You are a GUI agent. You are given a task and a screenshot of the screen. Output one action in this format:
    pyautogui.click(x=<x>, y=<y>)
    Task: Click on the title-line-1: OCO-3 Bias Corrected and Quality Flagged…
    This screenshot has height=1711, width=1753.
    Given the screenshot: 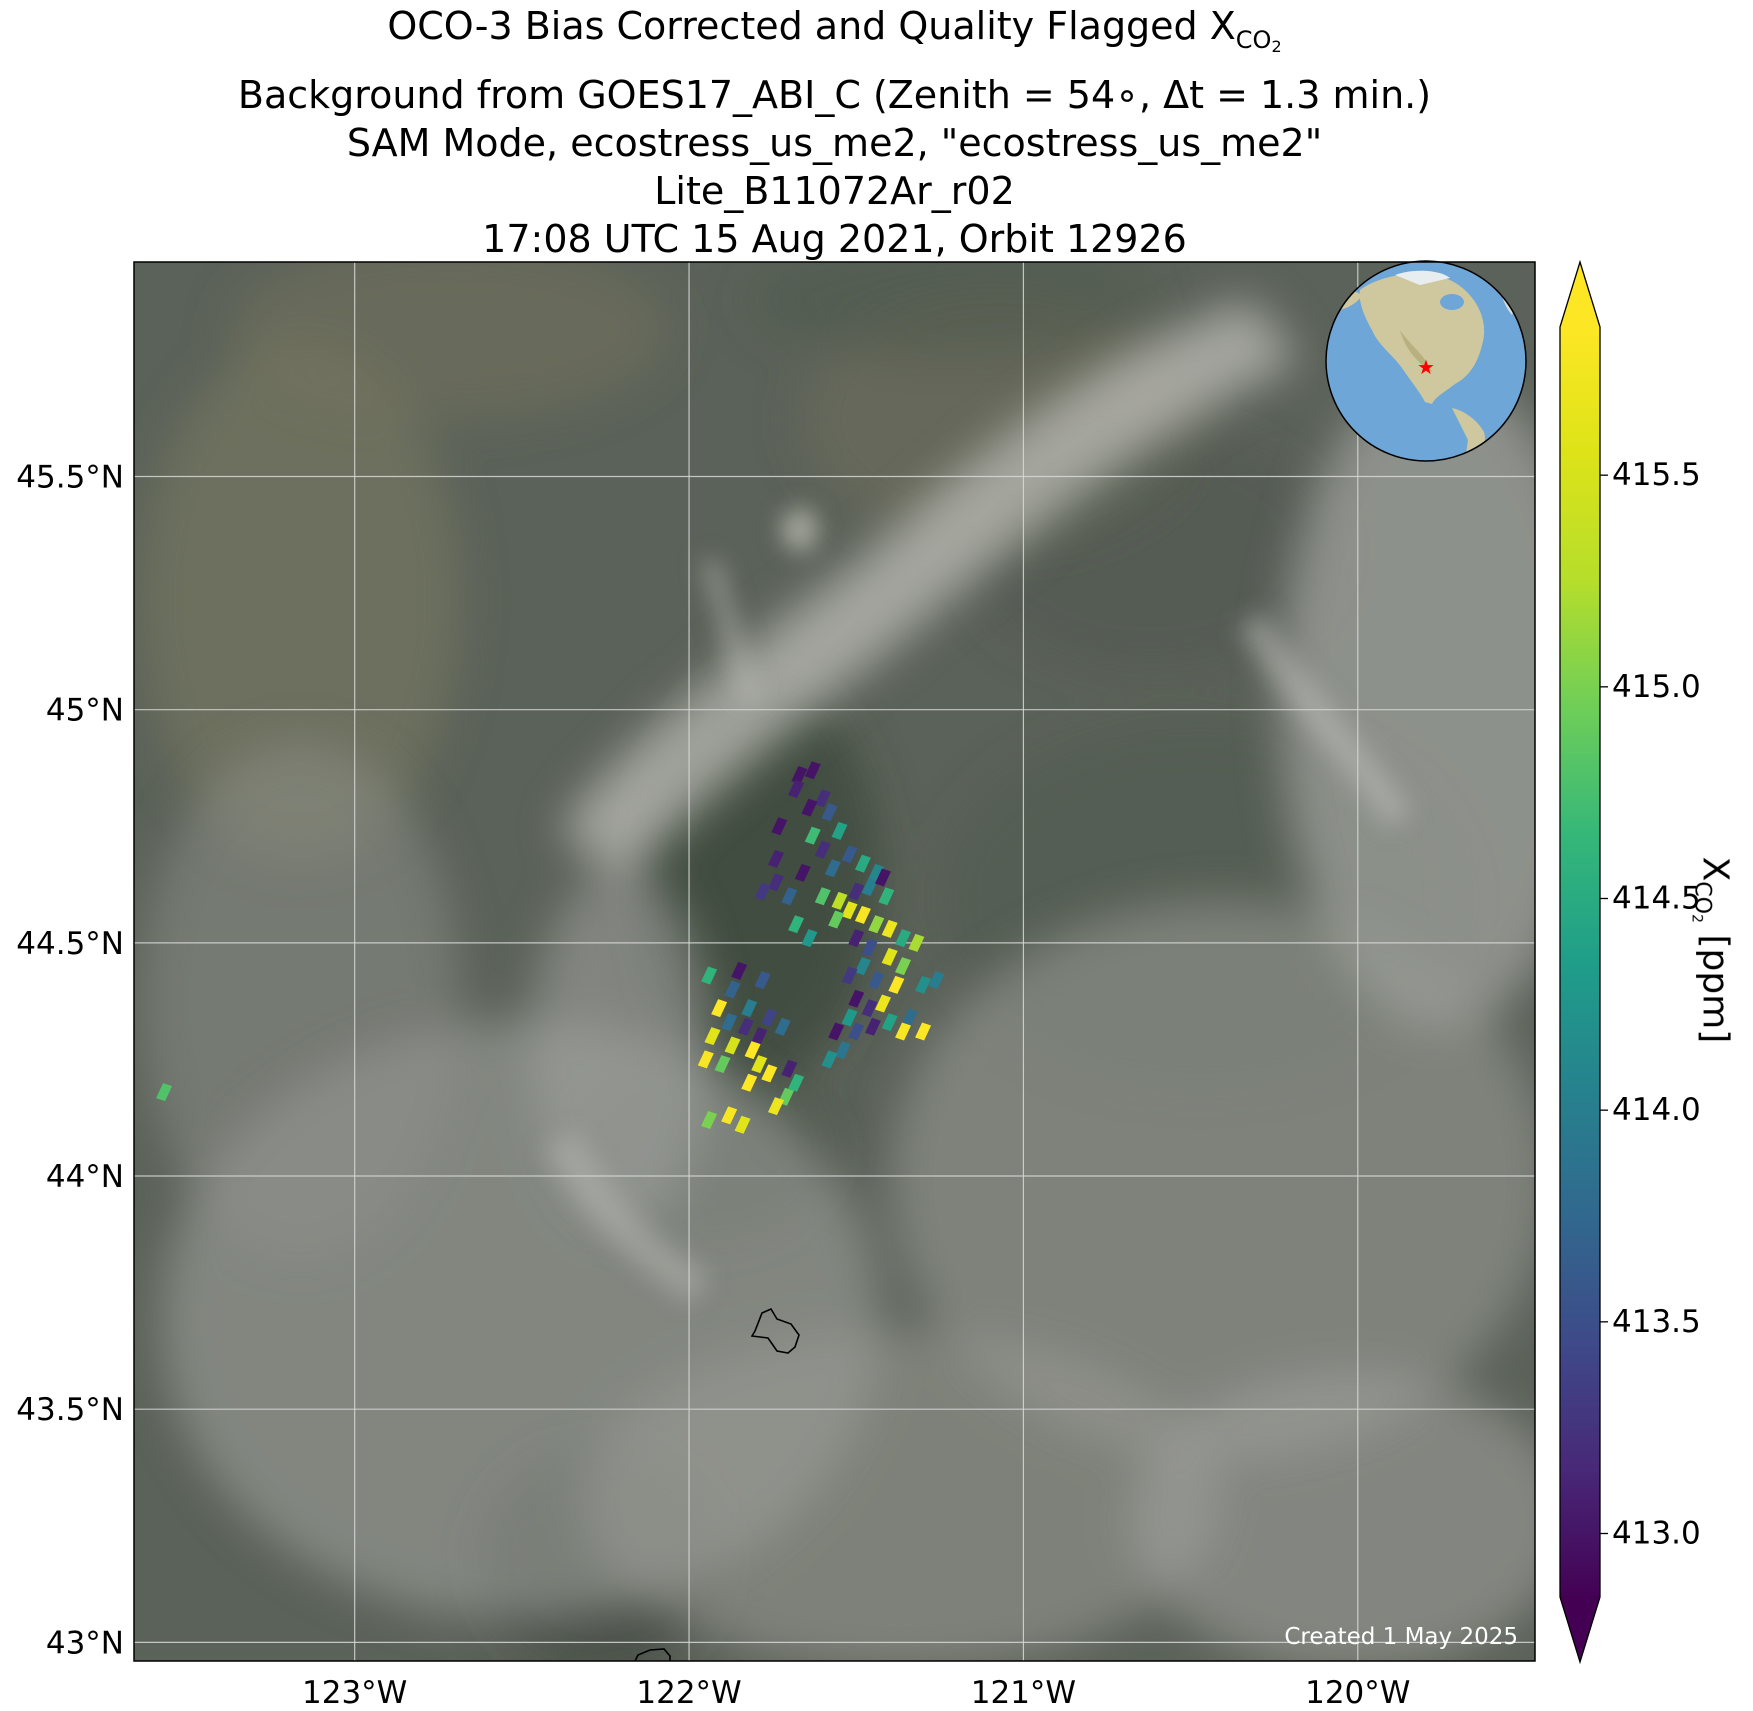 What is the action you would take?
    pyautogui.click(x=834, y=36)
    